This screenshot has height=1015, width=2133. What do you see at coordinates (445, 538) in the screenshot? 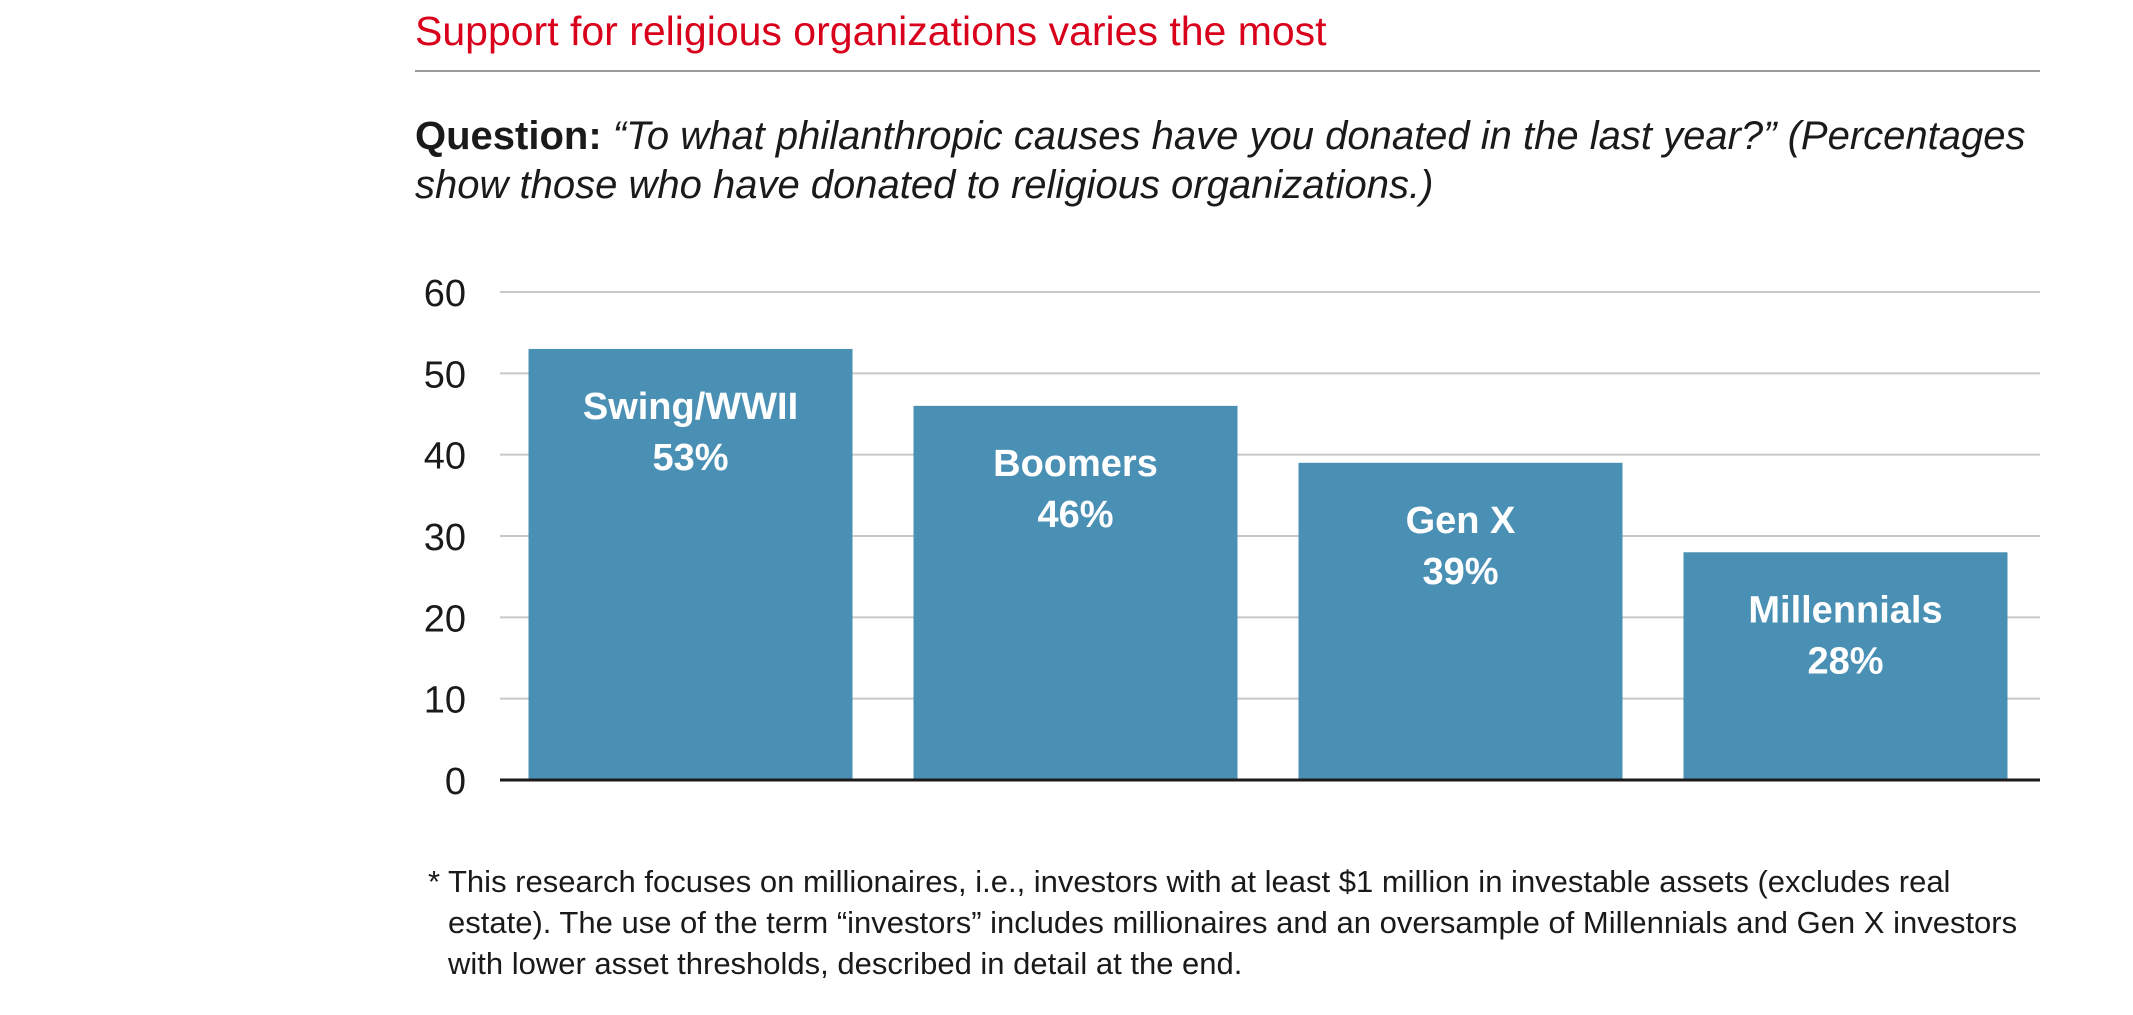
I see `y-tick-label: 30` at bounding box center [445, 538].